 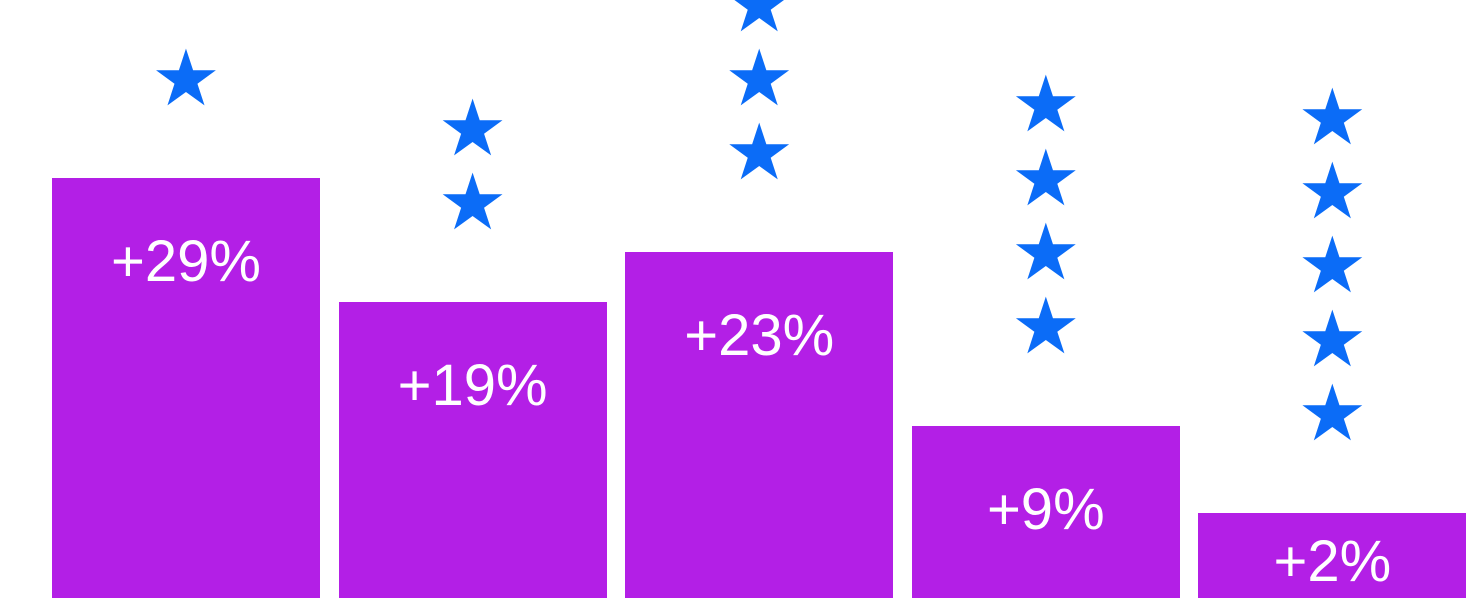 I want to click on star-rating: ★, so click(x=186, y=79).